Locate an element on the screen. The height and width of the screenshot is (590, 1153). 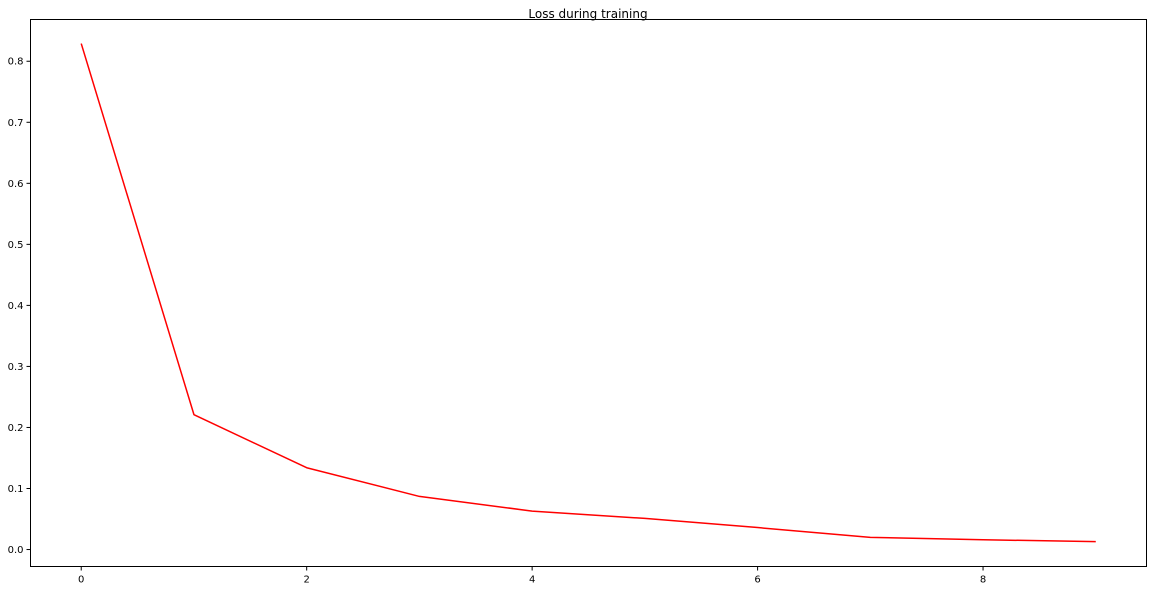
y-axis: 0.0 0.1 0.2 0.3 0.4 0.5 0.6 0.7 0.8 is located at coordinates (19, 306).